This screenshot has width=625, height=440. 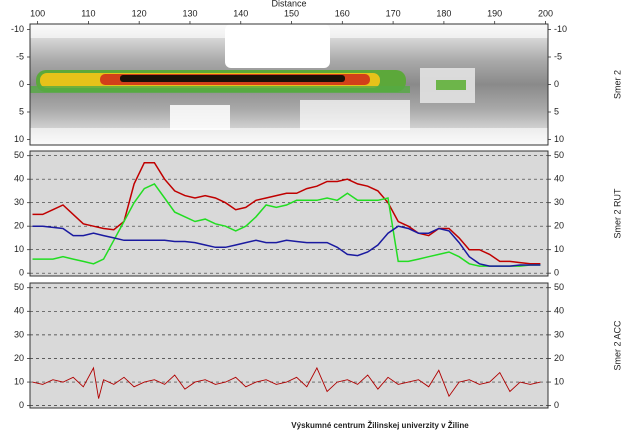 What do you see at coordinates (545, 13) in the screenshot?
I see `x-tick-label: 200` at bounding box center [545, 13].